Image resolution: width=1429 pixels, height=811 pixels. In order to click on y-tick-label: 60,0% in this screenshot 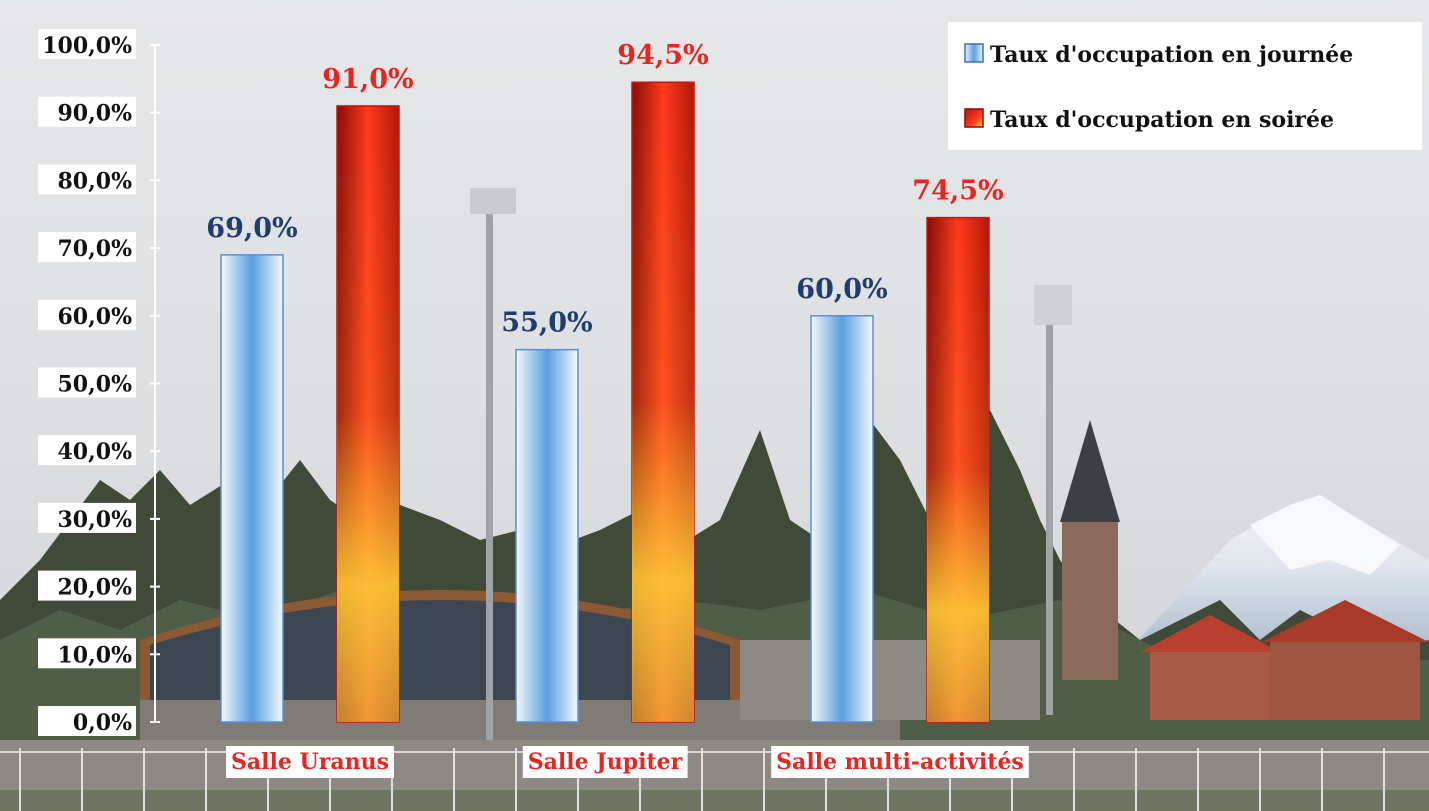, I will do `click(95, 317)`.